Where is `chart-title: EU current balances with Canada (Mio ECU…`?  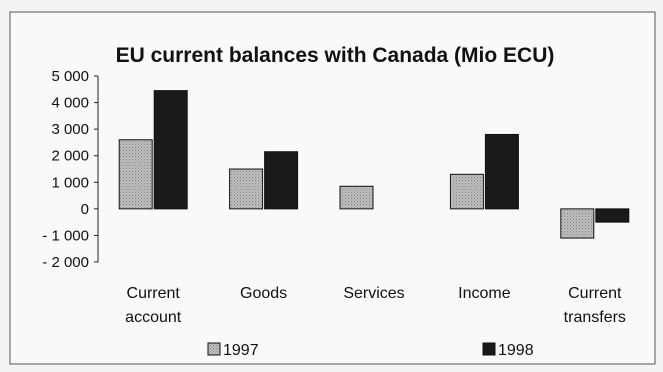
chart-title: EU current balances with Canada (Mio ECU… is located at coordinates (335, 55).